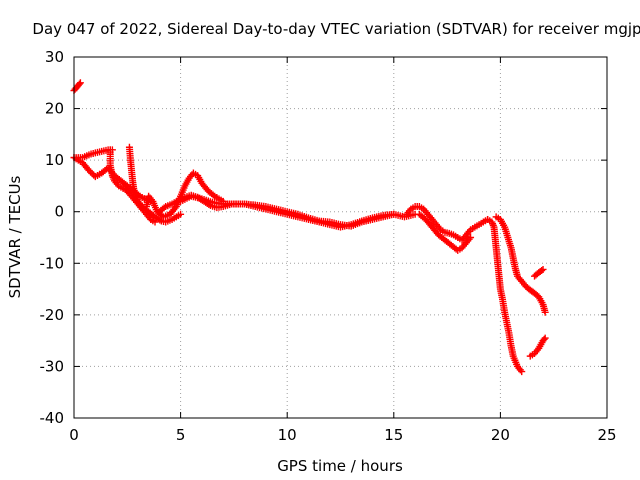 Image resolution: width=640 pixels, height=480 pixels. Describe the element at coordinates (52, 315) in the screenshot. I see `y-tick-label: -20` at that location.